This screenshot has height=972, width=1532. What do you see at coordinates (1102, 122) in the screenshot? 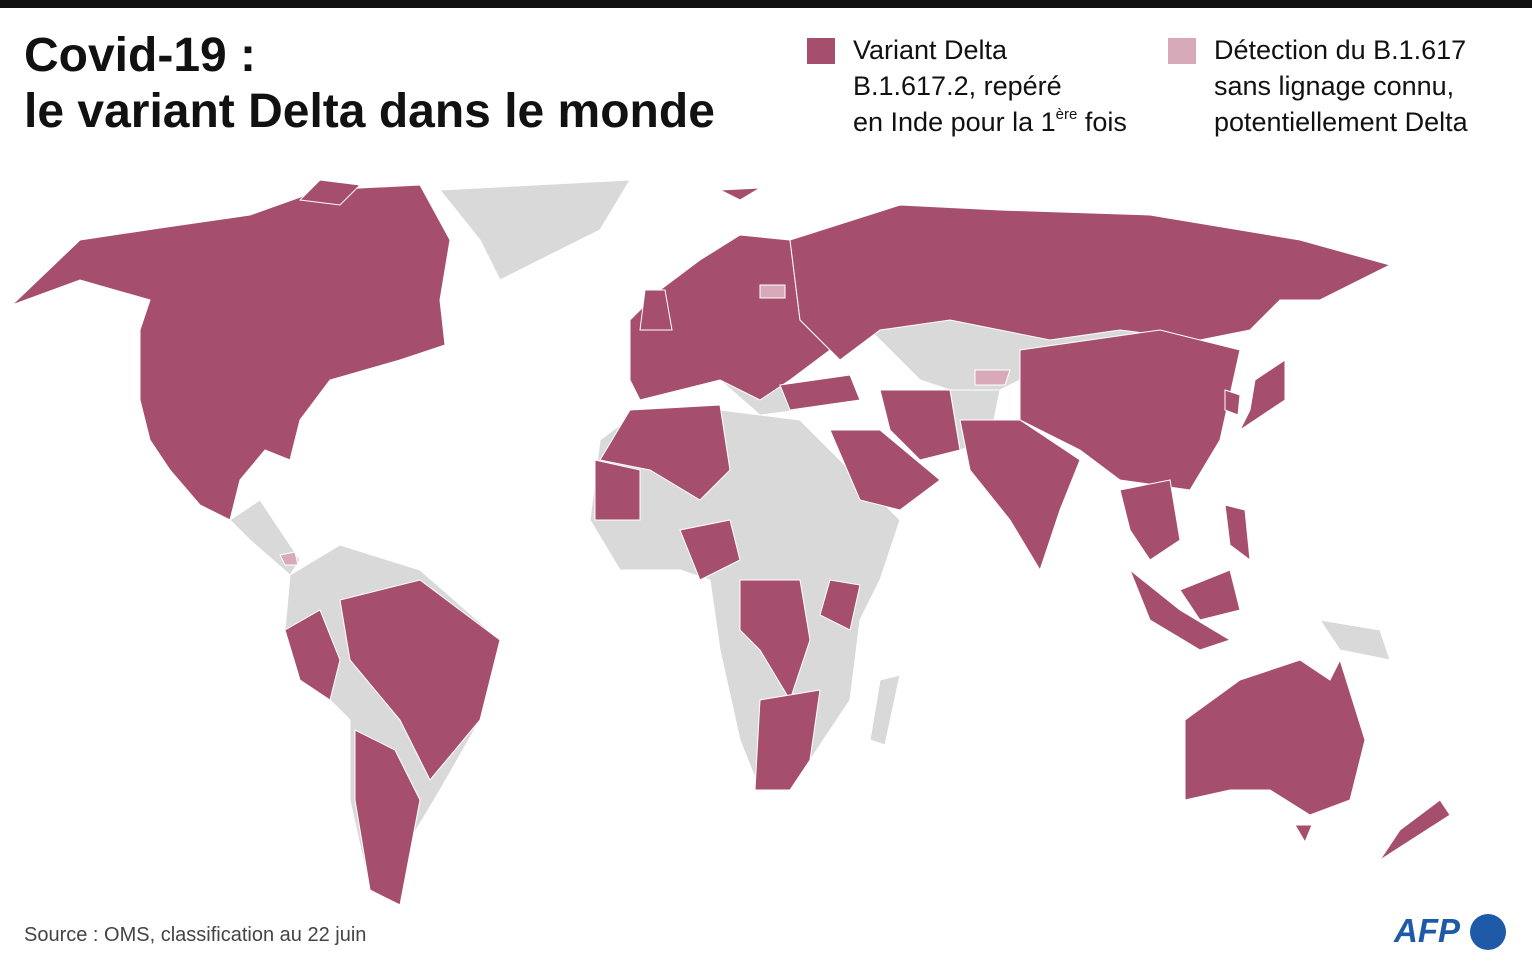
I see `legend-text: fois` at bounding box center [1102, 122].